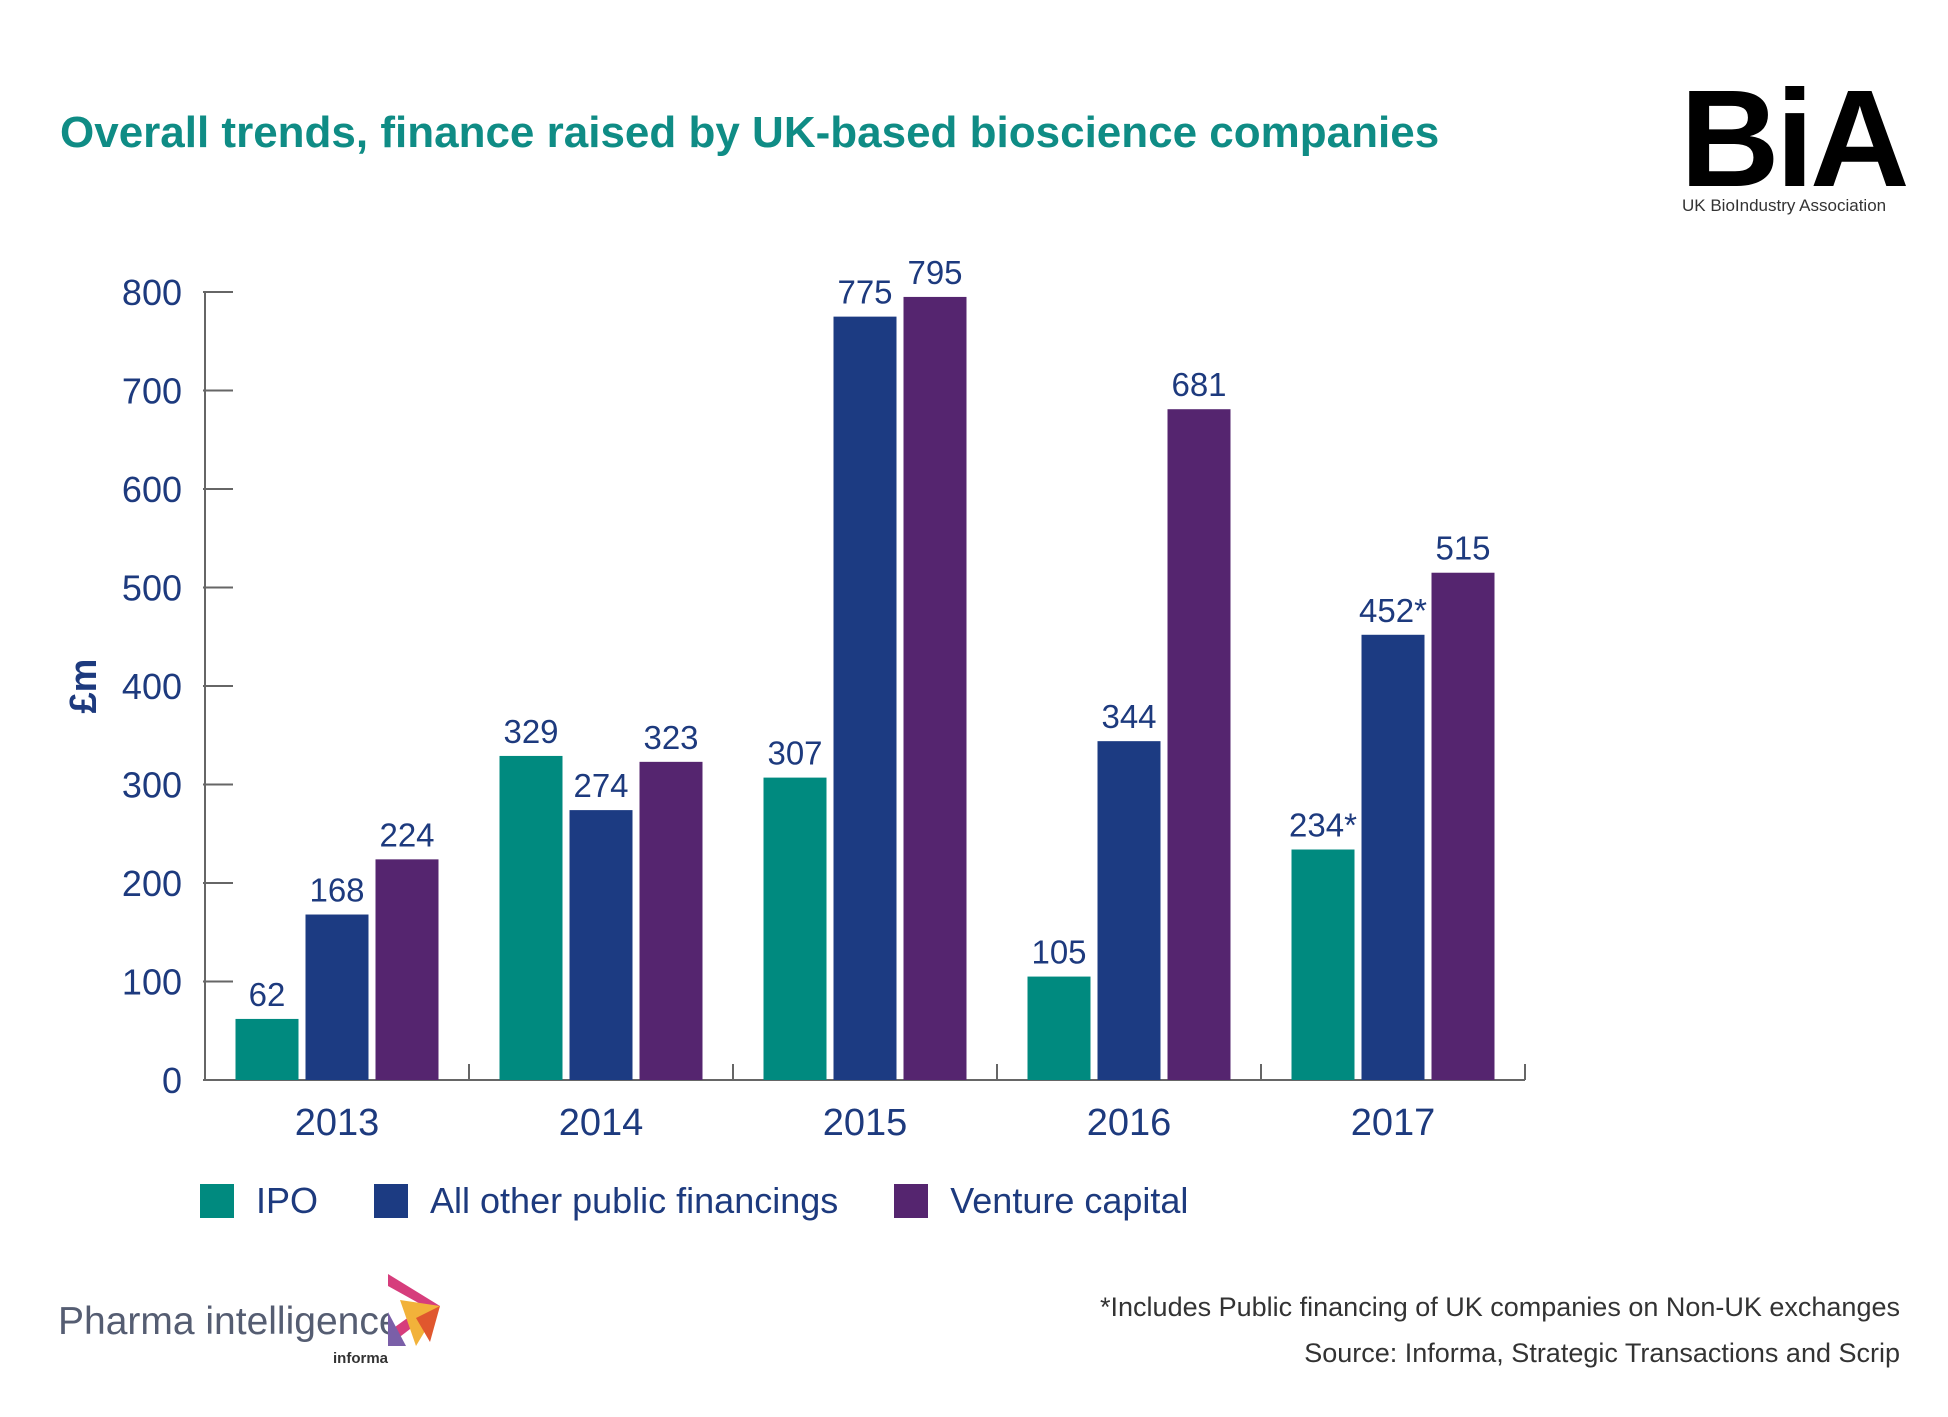  I want to click on y-tick-label: 500, so click(152, 588).